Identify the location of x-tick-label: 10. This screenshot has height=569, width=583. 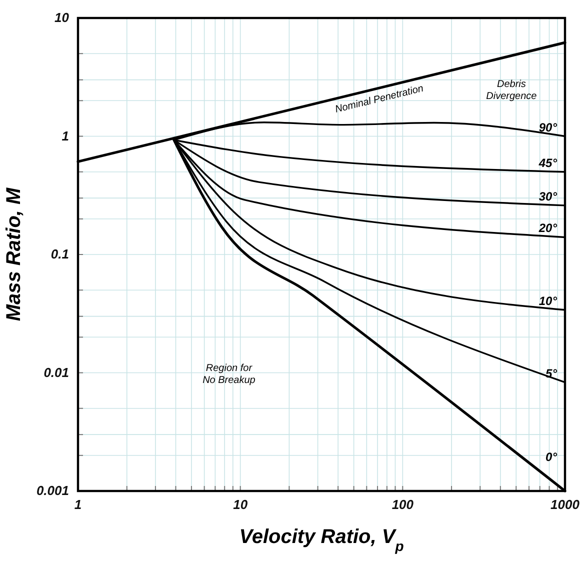
(240, 504).